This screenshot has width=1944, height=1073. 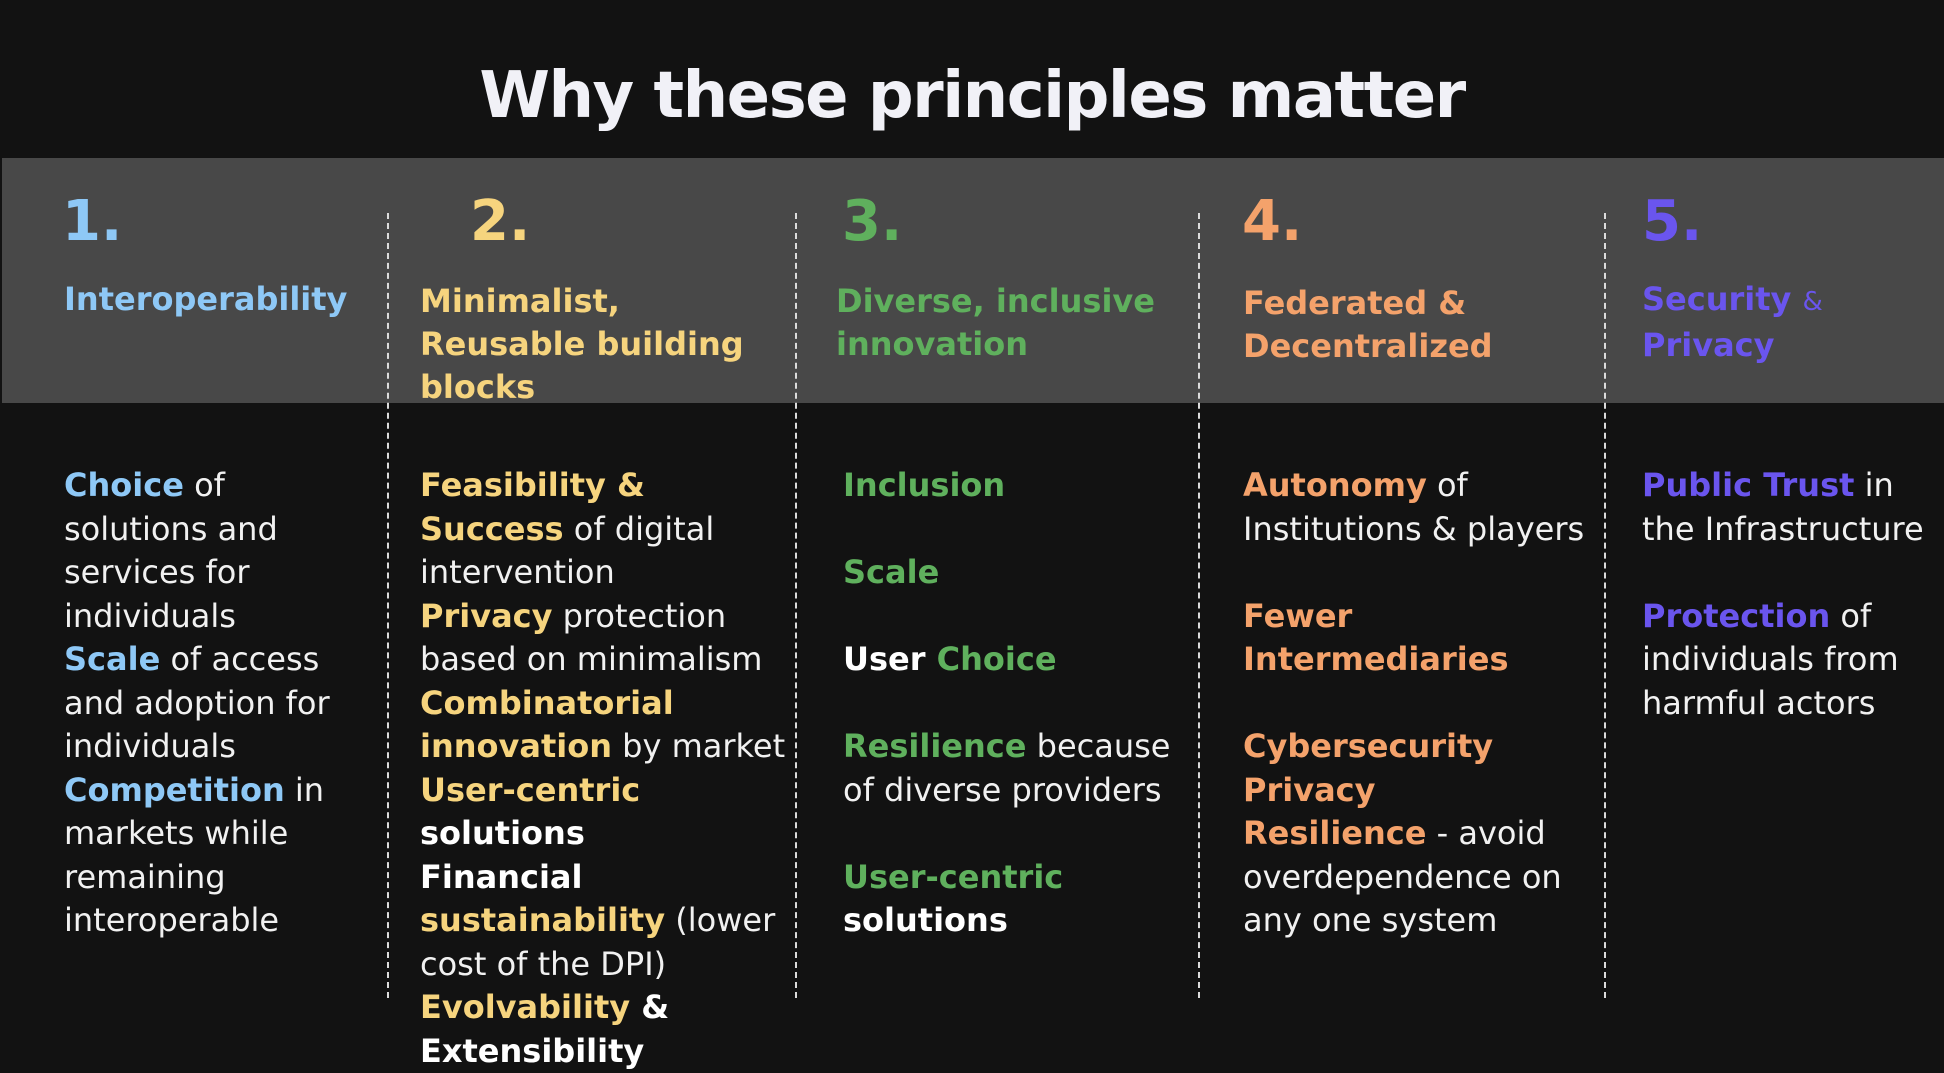 What do you see at coordinates (591, 637) in the screenshot?
I see `benefit-text: protection based on minimalism` at bounding box center [591, 637].